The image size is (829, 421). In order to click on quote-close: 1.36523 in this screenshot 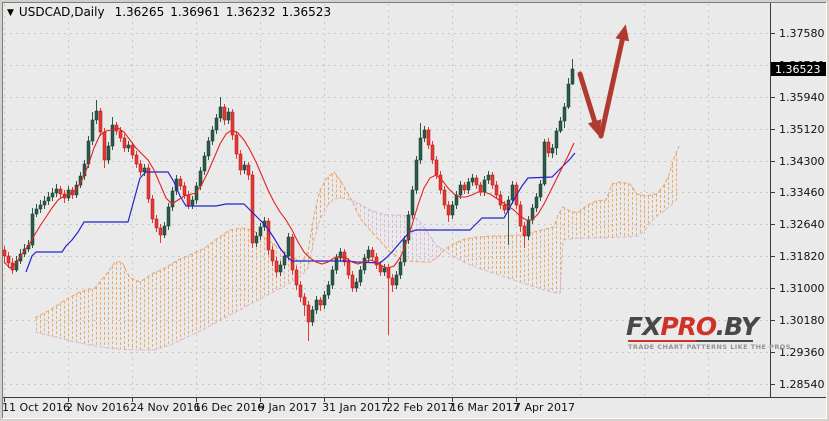, I will do `click(306, 12)`.